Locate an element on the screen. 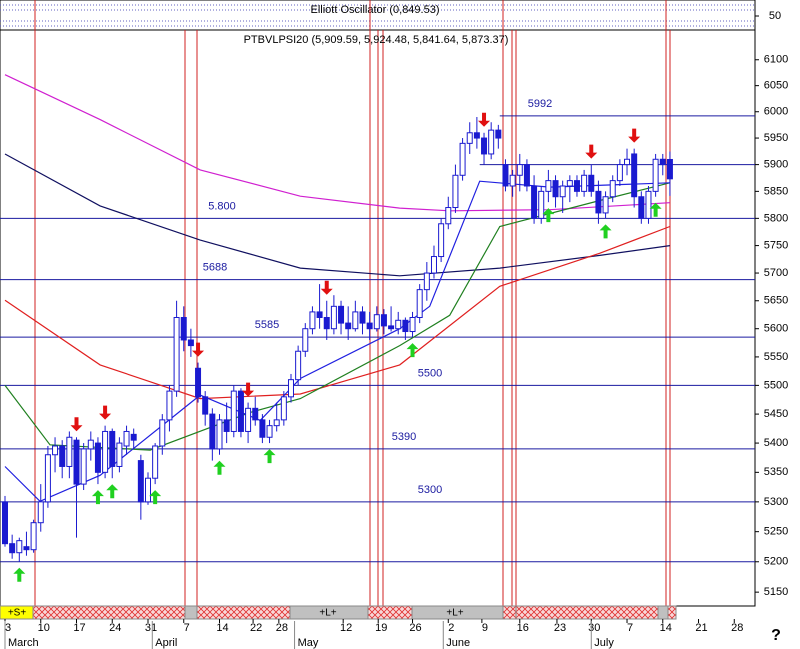 The image size is (800, 649). y-tick-label: 5200 is located at coordinates (776, 562).